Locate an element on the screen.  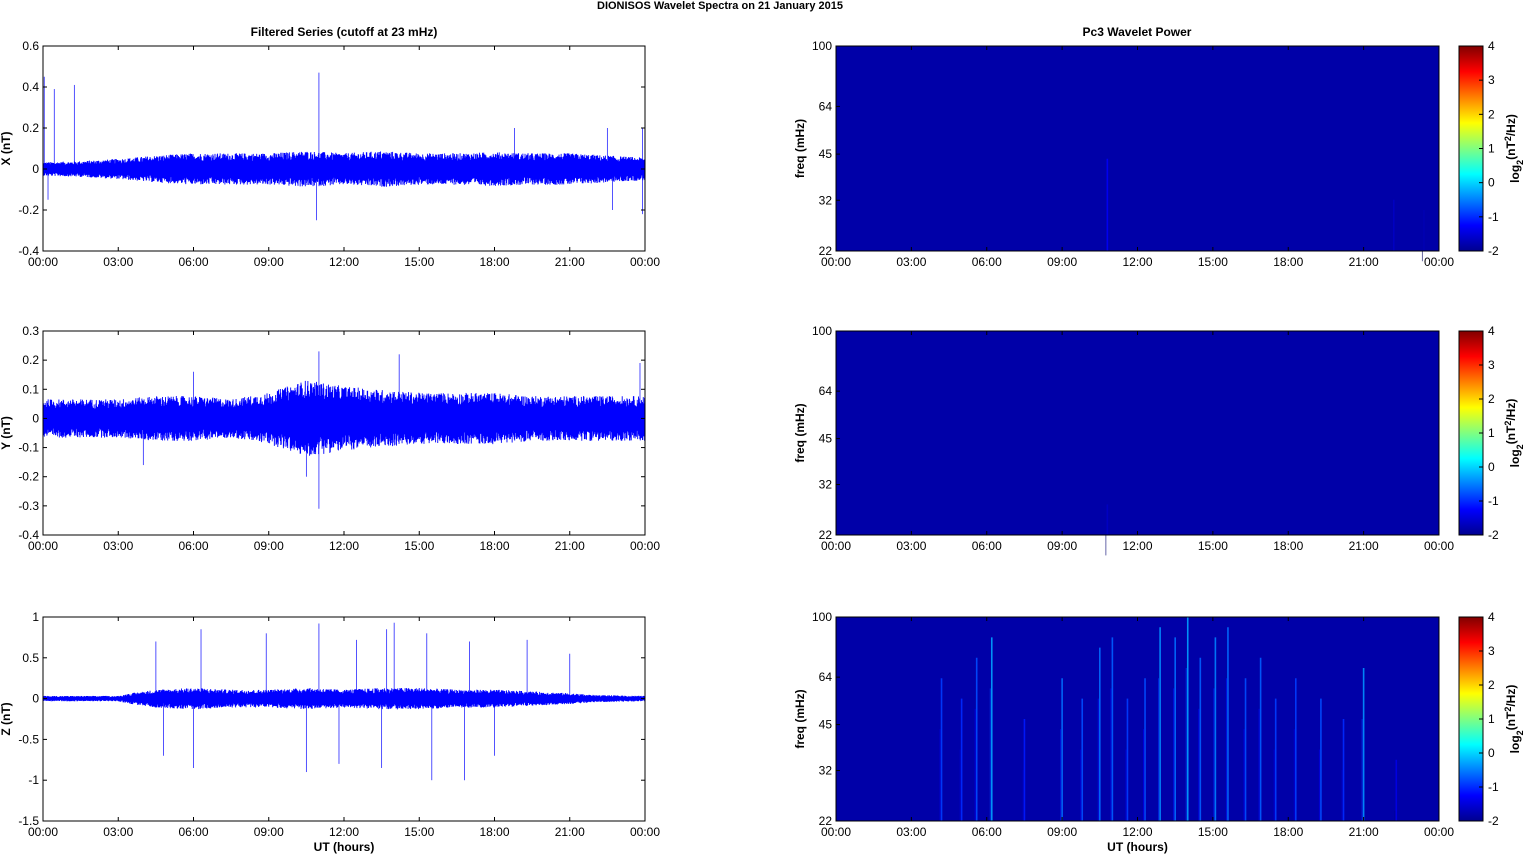
colorbar-tick-label: 2 is located at coordinates (1491, 114).